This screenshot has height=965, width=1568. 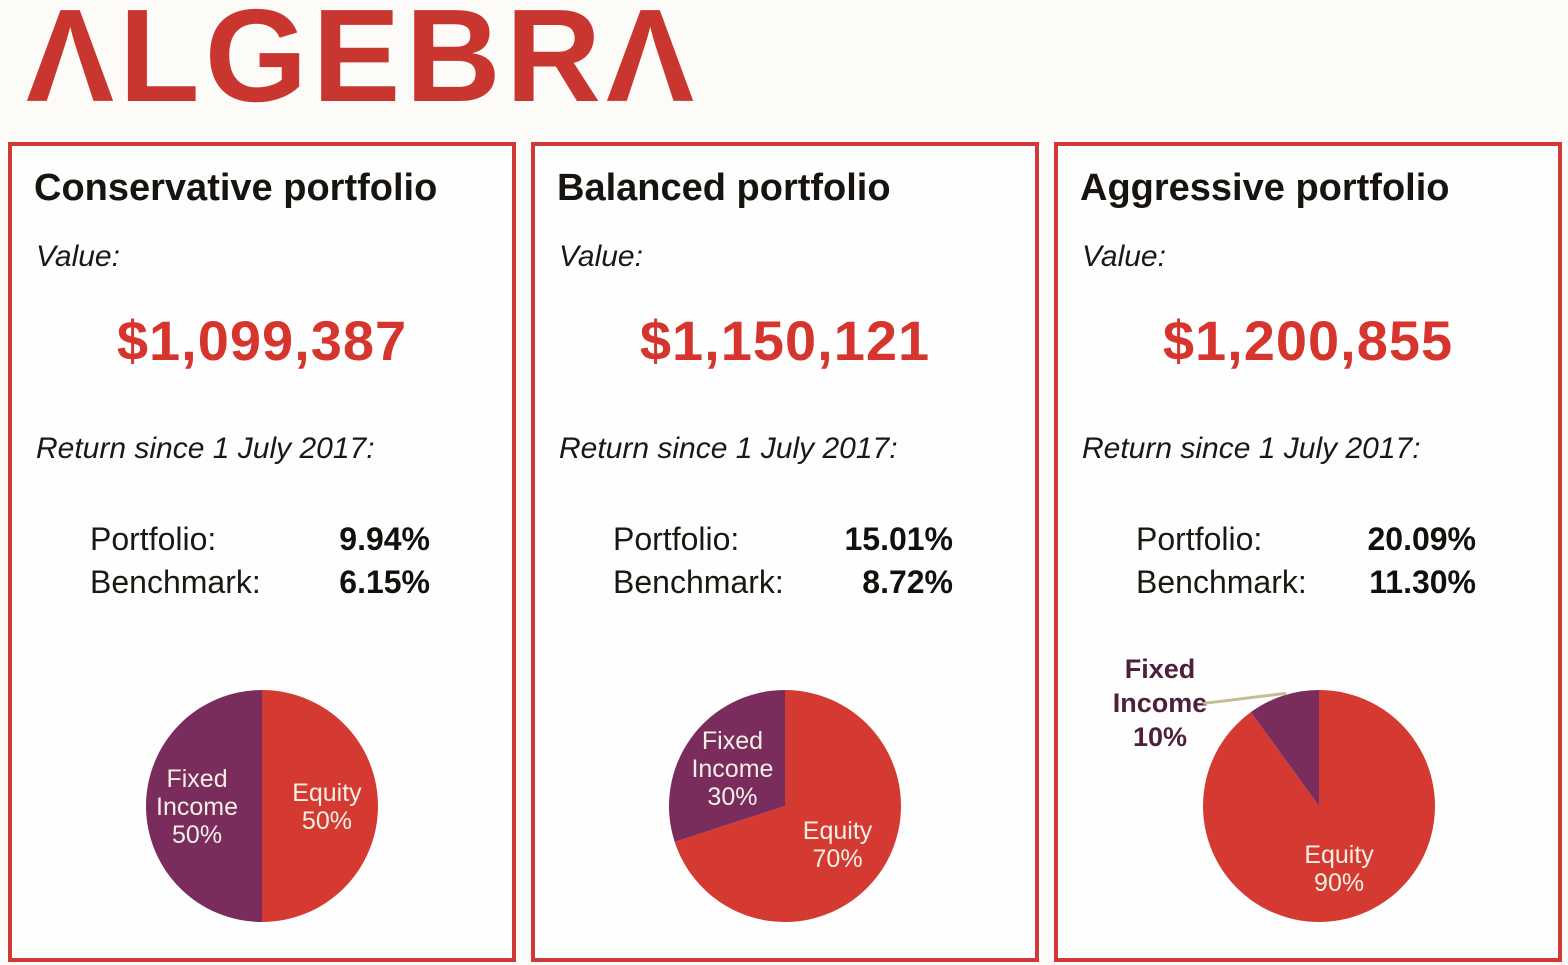 What do you see at coordinates (1160, 669) in the screenshot?
I see `fixed-income-label-line: Fixed` at bounding box center [1160, 669].